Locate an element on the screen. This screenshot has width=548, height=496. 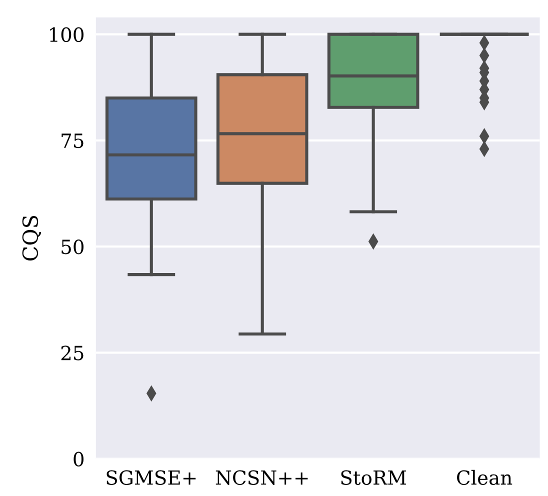
y-tick-label: 75 is located at coordinates (73, 141).